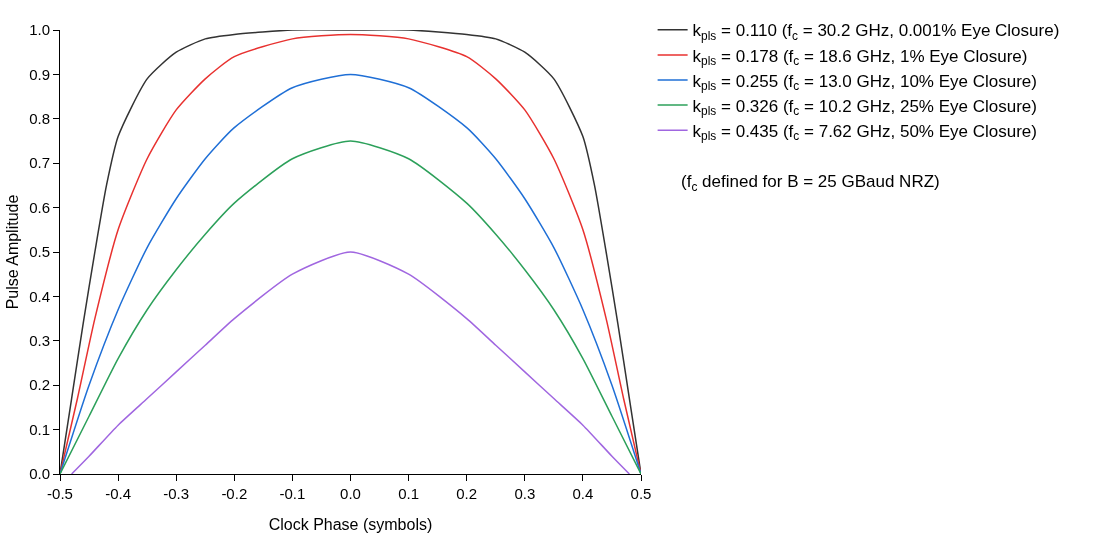  What do you see at coordinates (810, 183) in the screenshot?
I see `text: (f$_{c}$ defined for B = 25 GBaud NRZ)` at bounding box center [810, 183].